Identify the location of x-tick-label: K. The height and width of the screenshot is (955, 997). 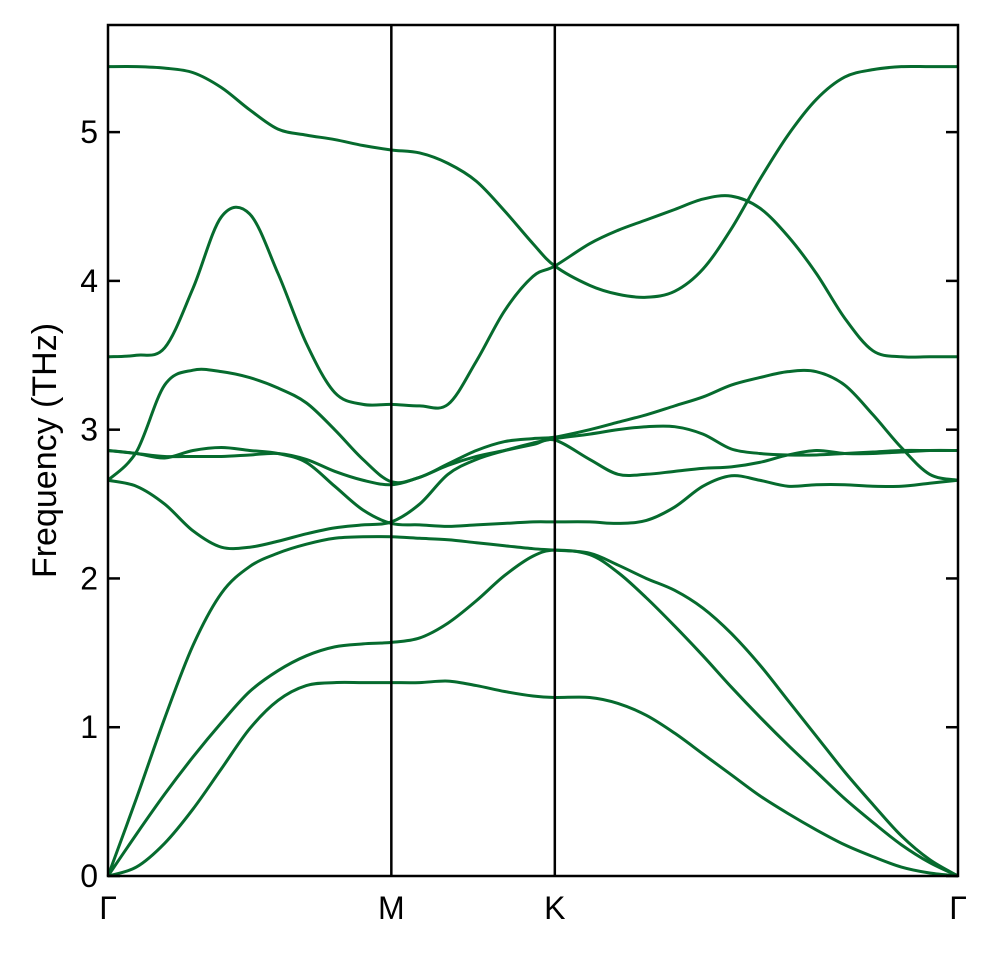
(554, 908).